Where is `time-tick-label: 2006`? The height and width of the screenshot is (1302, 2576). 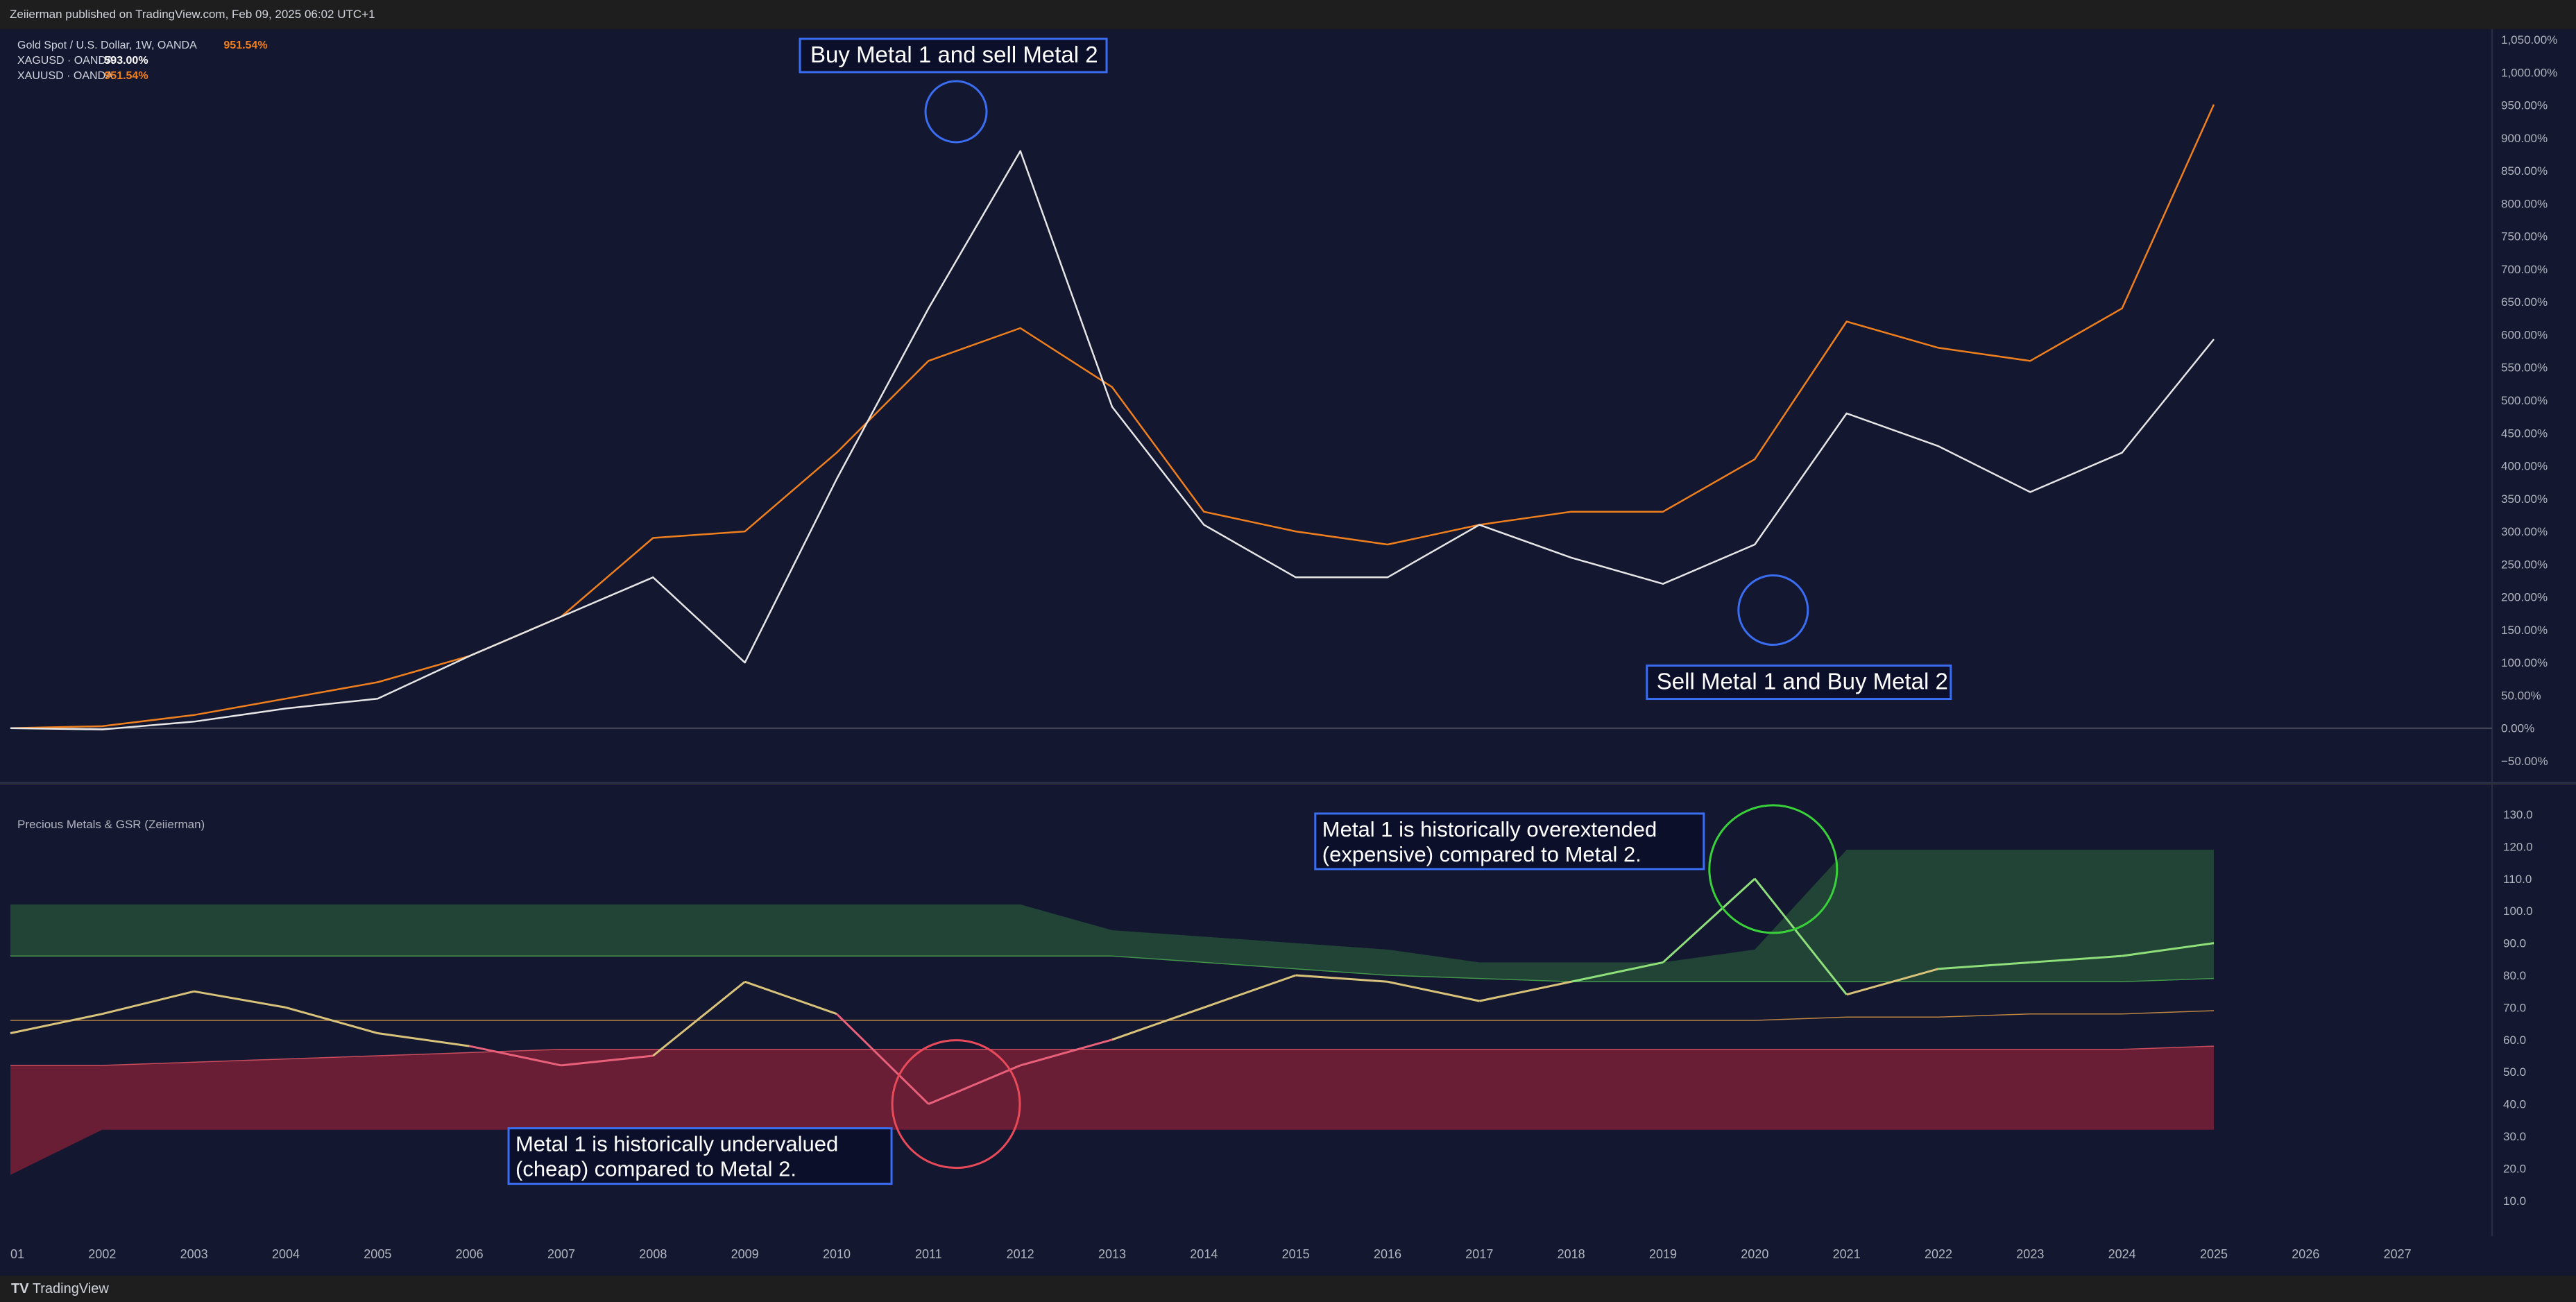 time-tick-label: 2006 is located at coordinates (470, 1254).